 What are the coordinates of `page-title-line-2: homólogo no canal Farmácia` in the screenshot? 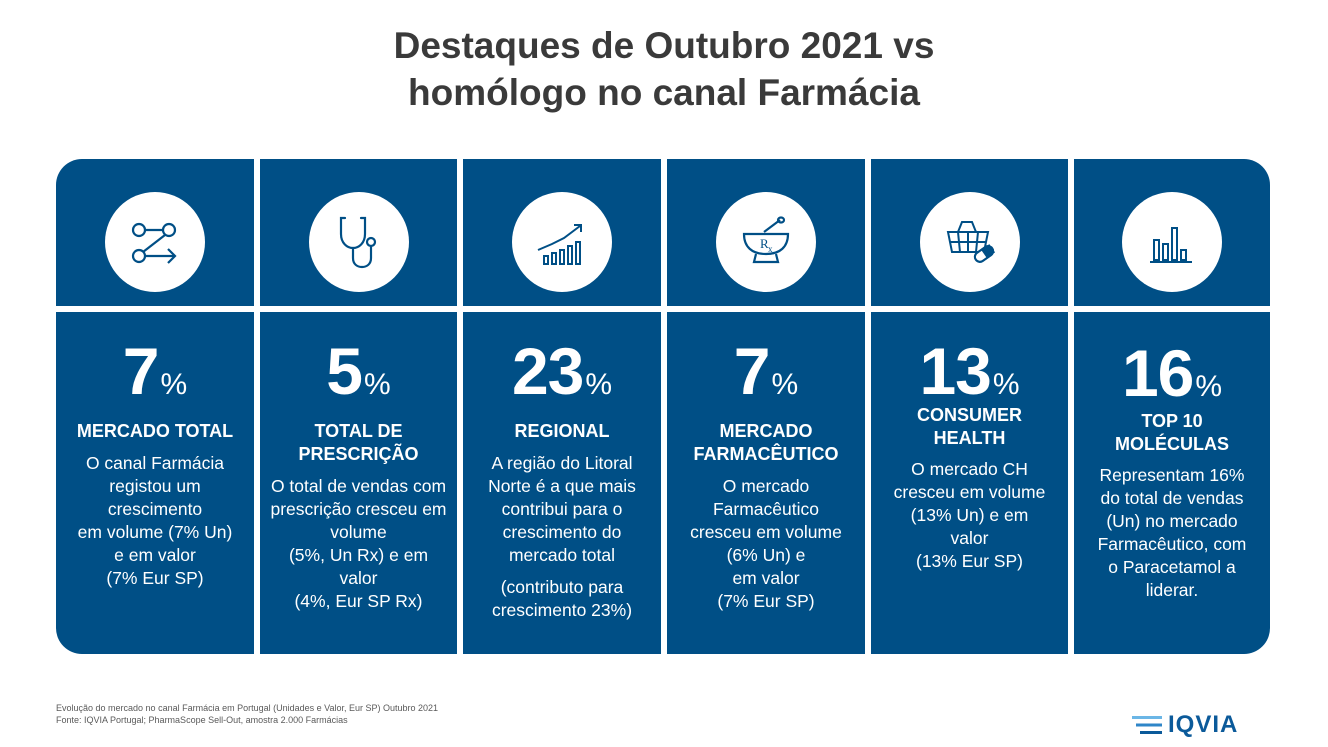 It's located at (664, 92).